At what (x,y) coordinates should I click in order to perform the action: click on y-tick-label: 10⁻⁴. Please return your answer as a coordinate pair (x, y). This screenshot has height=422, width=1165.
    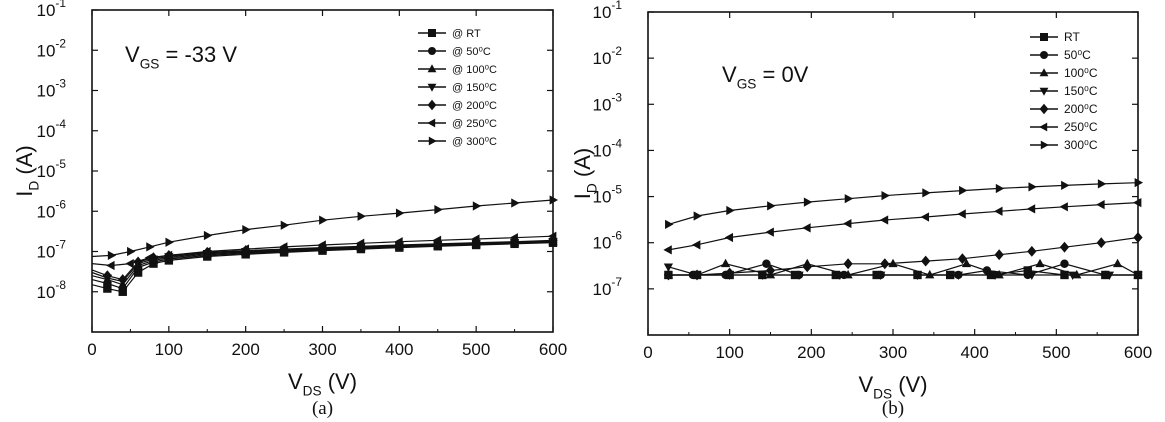
    Looking at the image, I should click on (608, 148).